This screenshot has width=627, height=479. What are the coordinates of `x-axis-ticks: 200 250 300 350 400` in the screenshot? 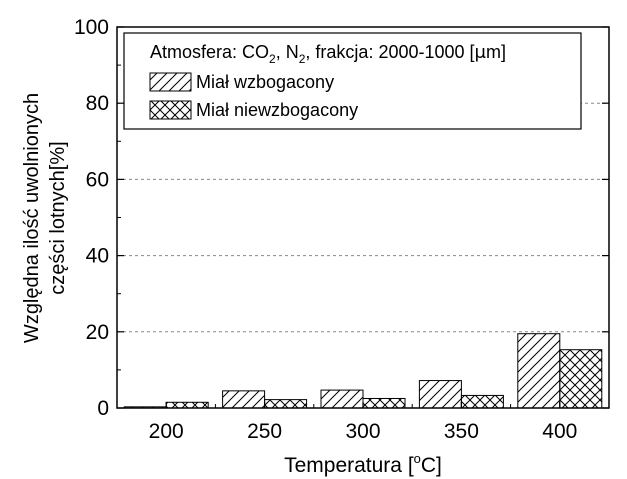 It's located at (363, 422).